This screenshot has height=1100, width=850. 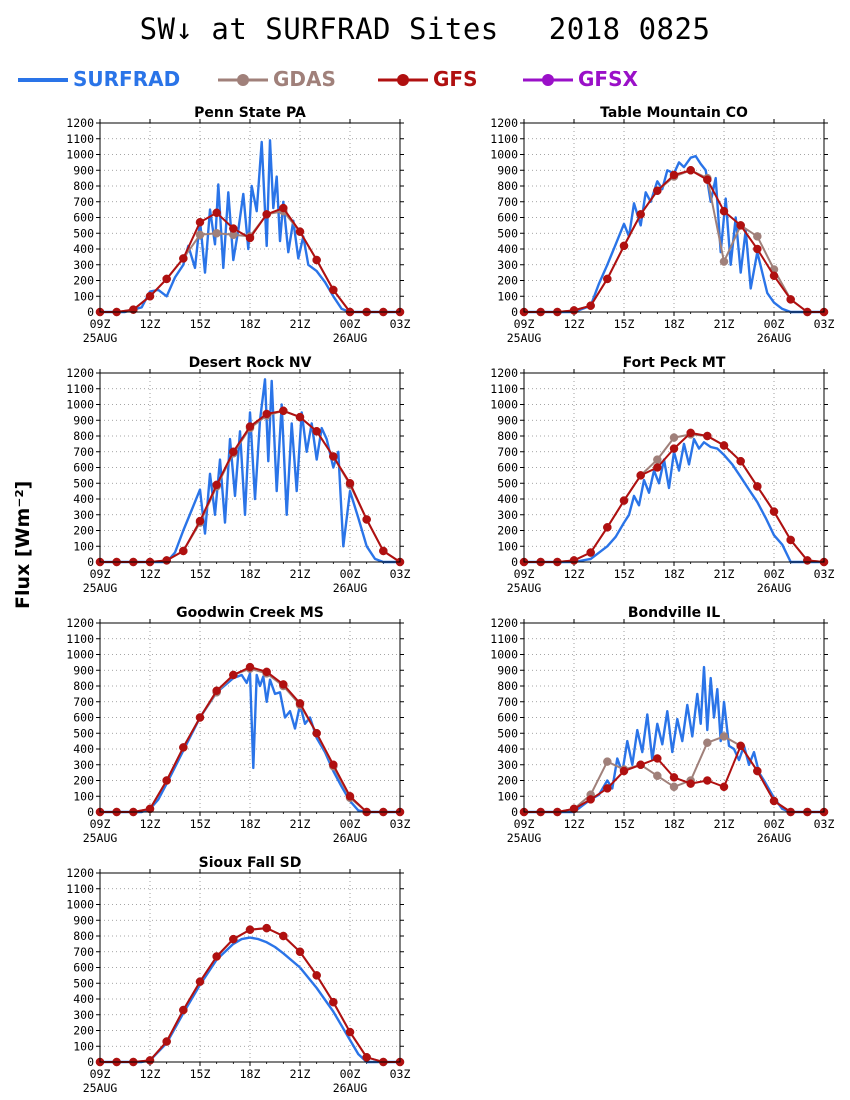 What do you see at coordinates (83, 733) in the screenshot?
I see `y-tick-label: 500` at bounding box center [83, 733].